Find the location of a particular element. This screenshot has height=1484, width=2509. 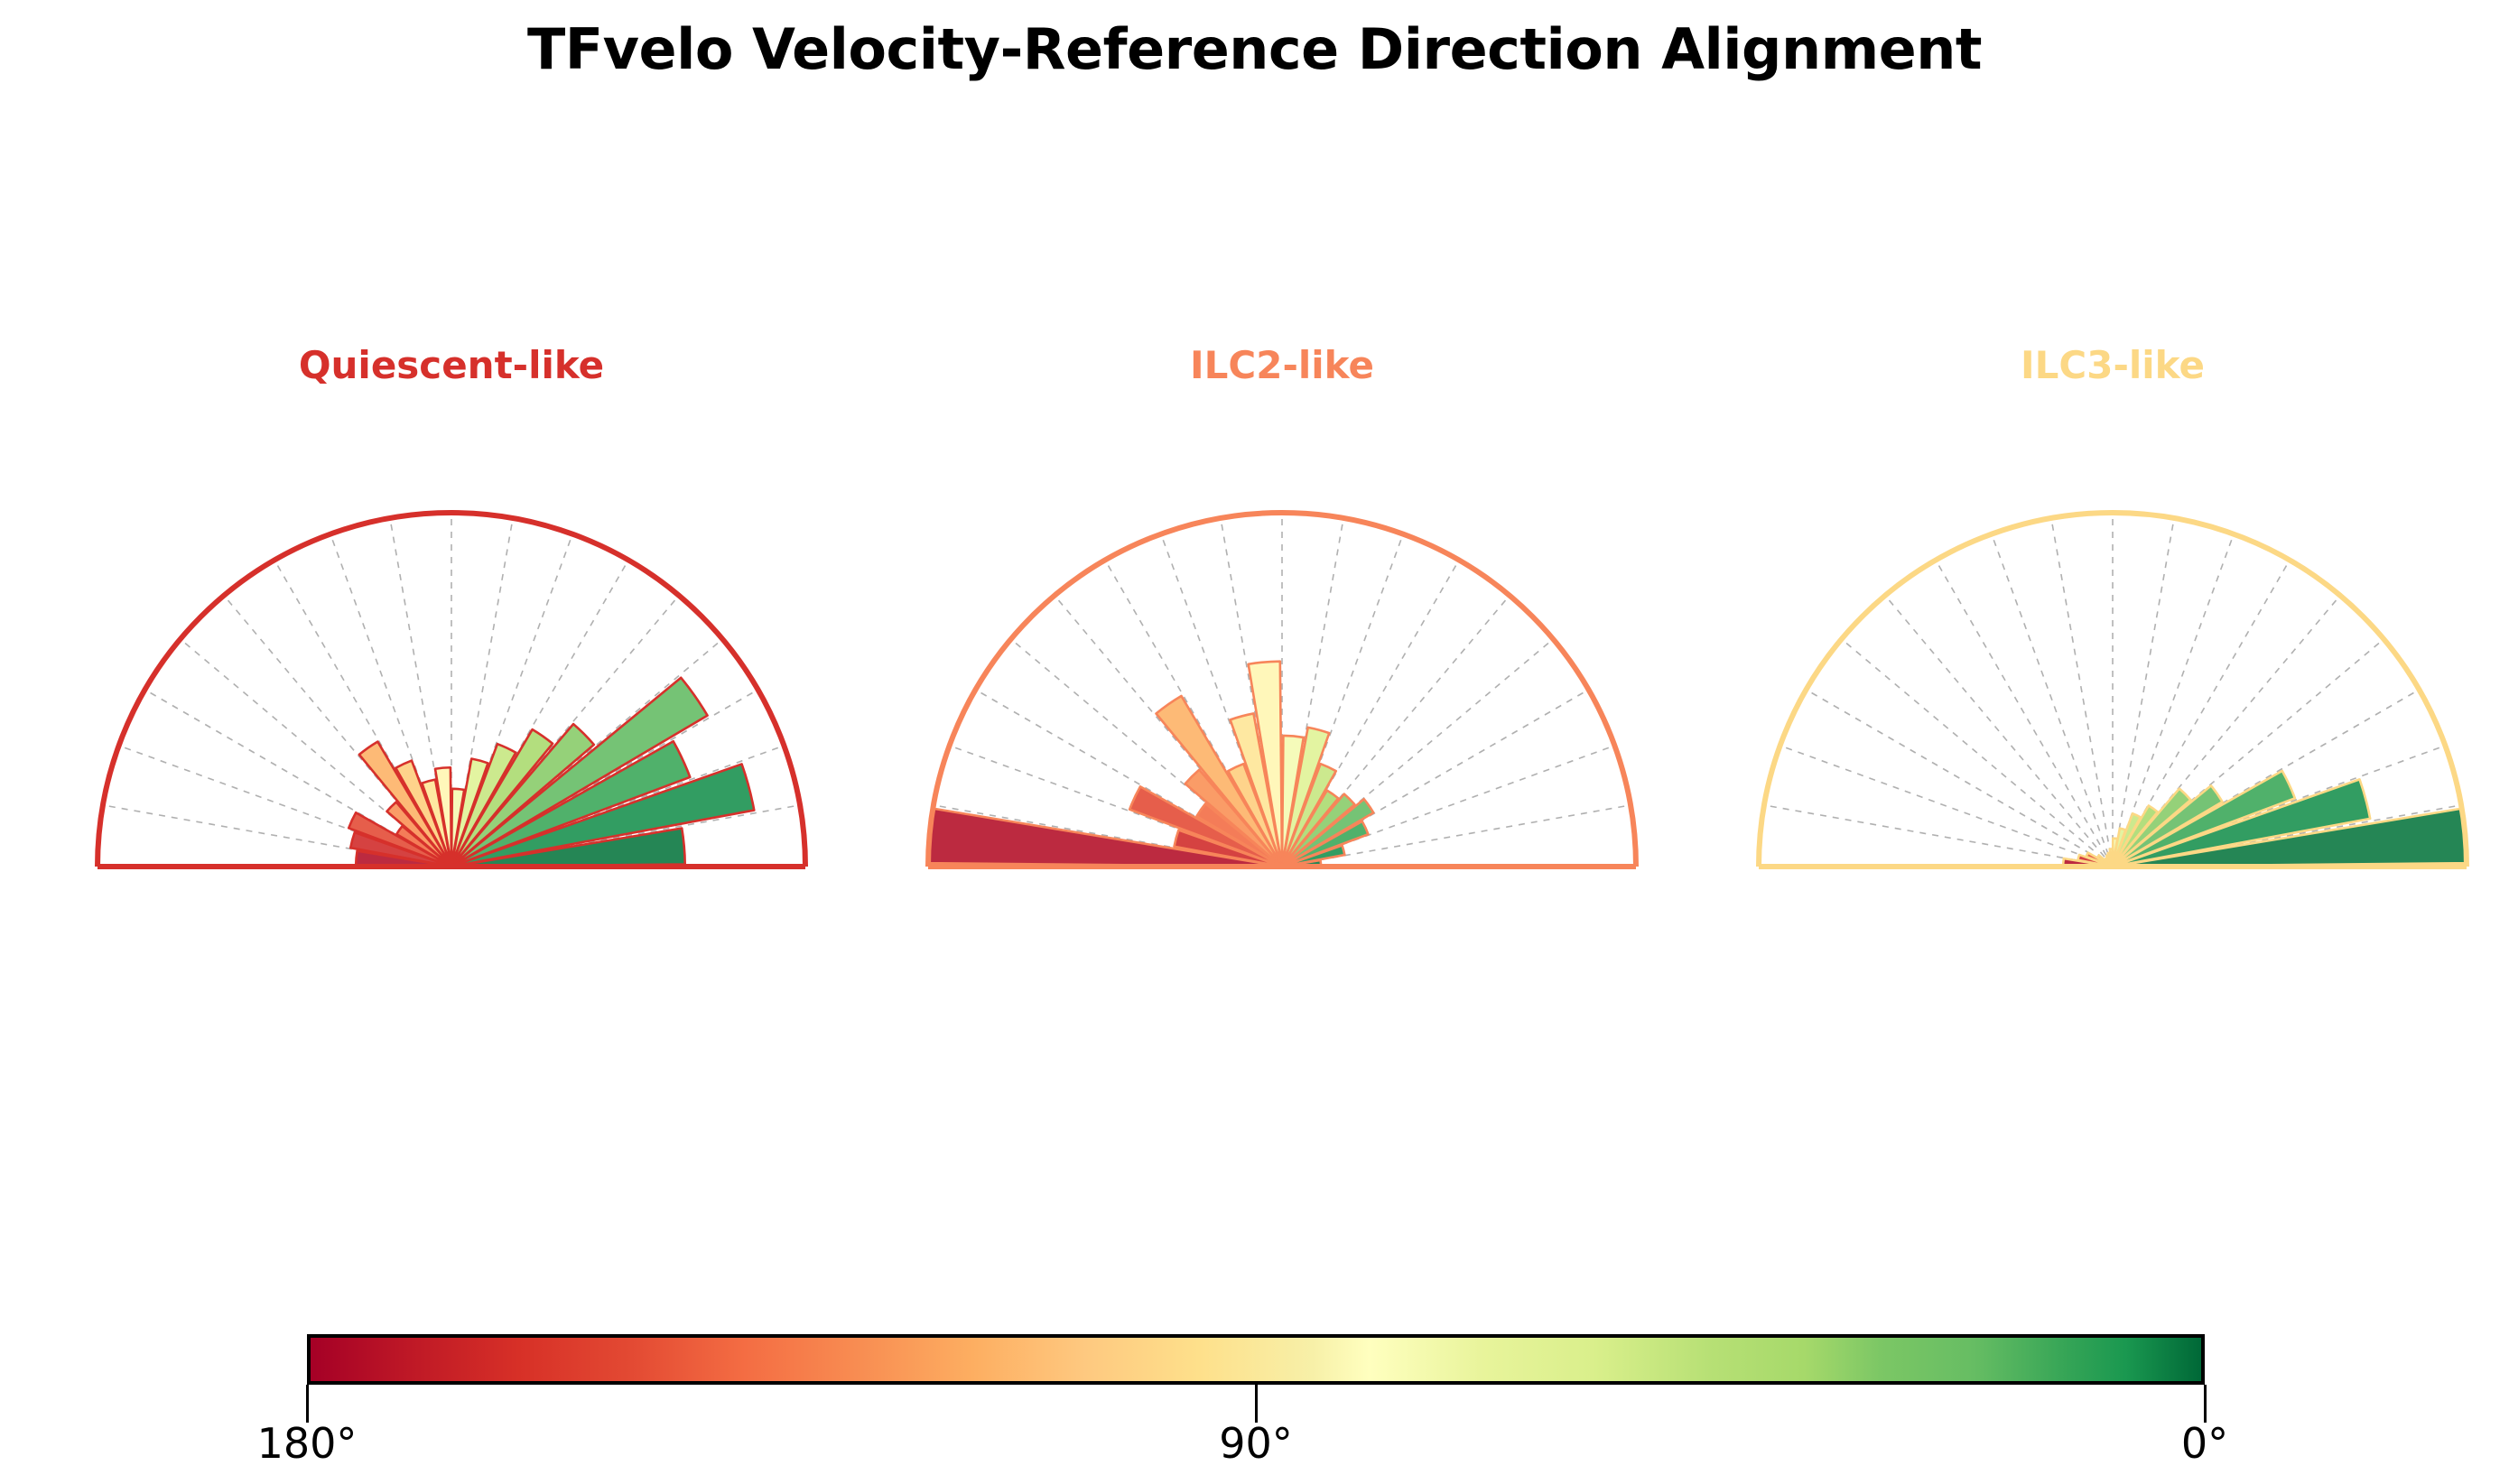

panel-quiescent-like: Quiescent-like is located at coordinates (451, 632).